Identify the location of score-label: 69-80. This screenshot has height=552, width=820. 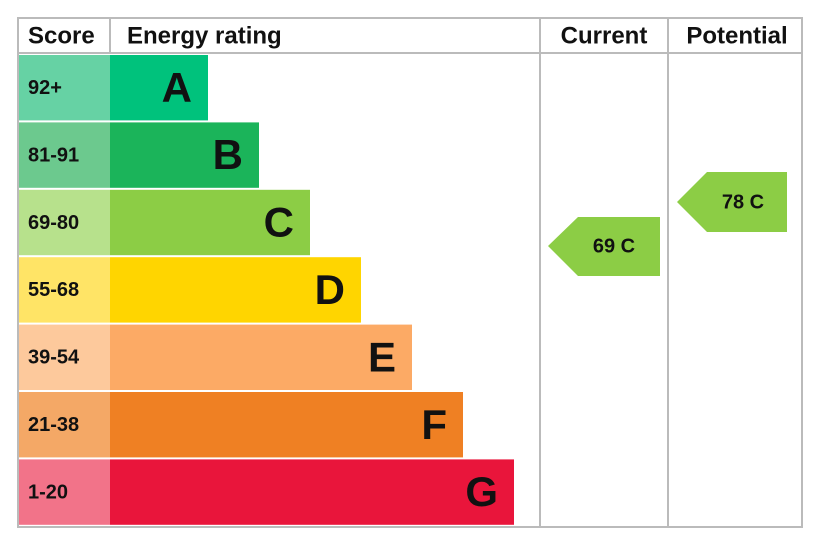
(53, 223).